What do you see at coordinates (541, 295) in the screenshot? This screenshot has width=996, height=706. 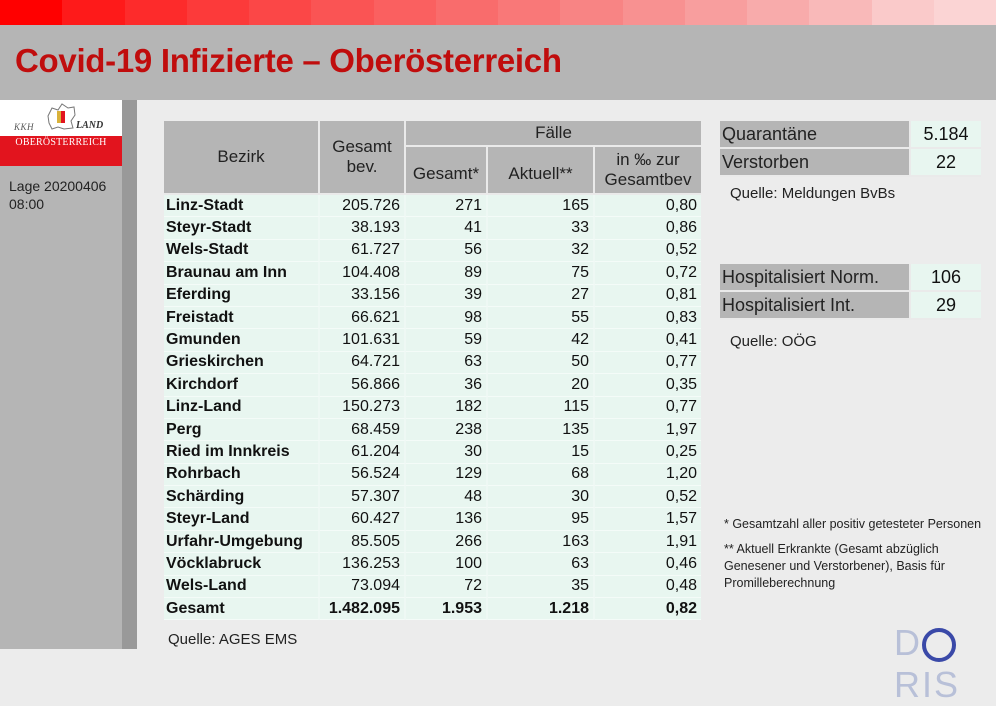 I see `cell-aktuell: 27` at bounding box center [541, 295].